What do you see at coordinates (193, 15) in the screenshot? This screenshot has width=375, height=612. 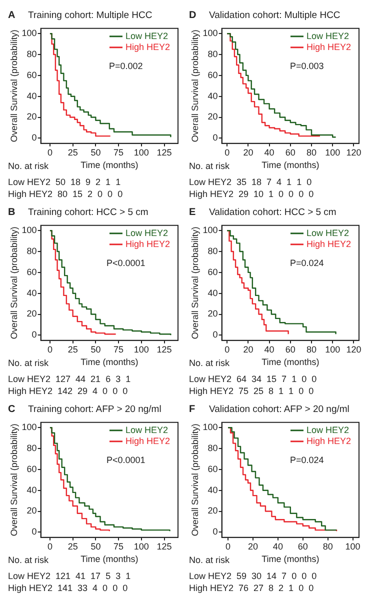 I see `text: D` at bounding box center [193, 15].